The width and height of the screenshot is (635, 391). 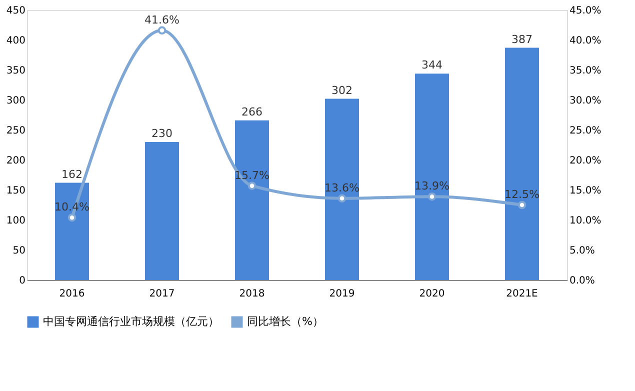 What do you see at coordinates (16, 101) in the screenshot?
I see `y-tick-label: 300` at bounding box center [16, 101].